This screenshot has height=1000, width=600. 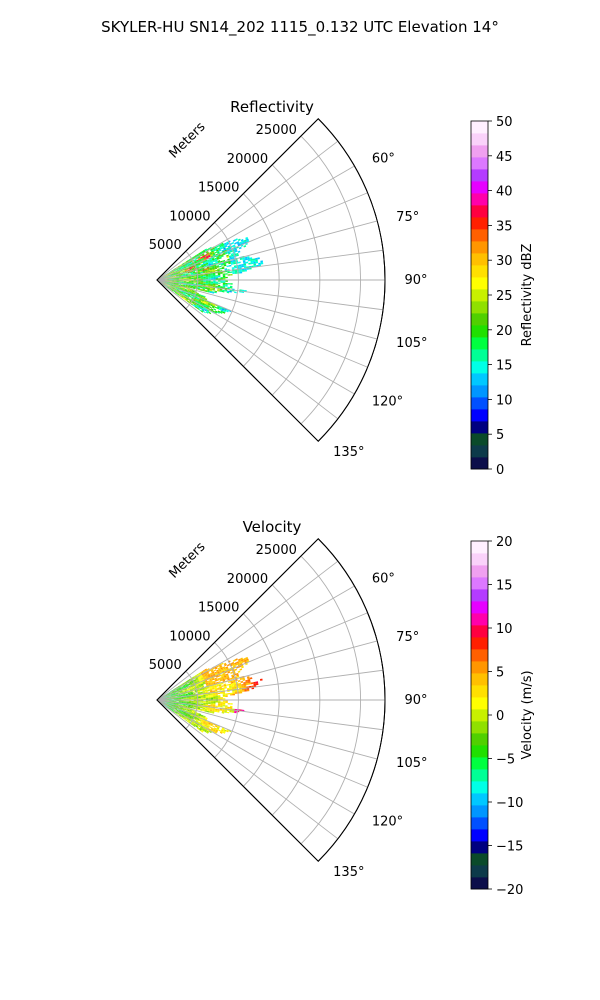 What do you see at coordinates (187, 140) in the screenshot?
I see `radial-axis-label: Meters` at bounding box center [187, 140].